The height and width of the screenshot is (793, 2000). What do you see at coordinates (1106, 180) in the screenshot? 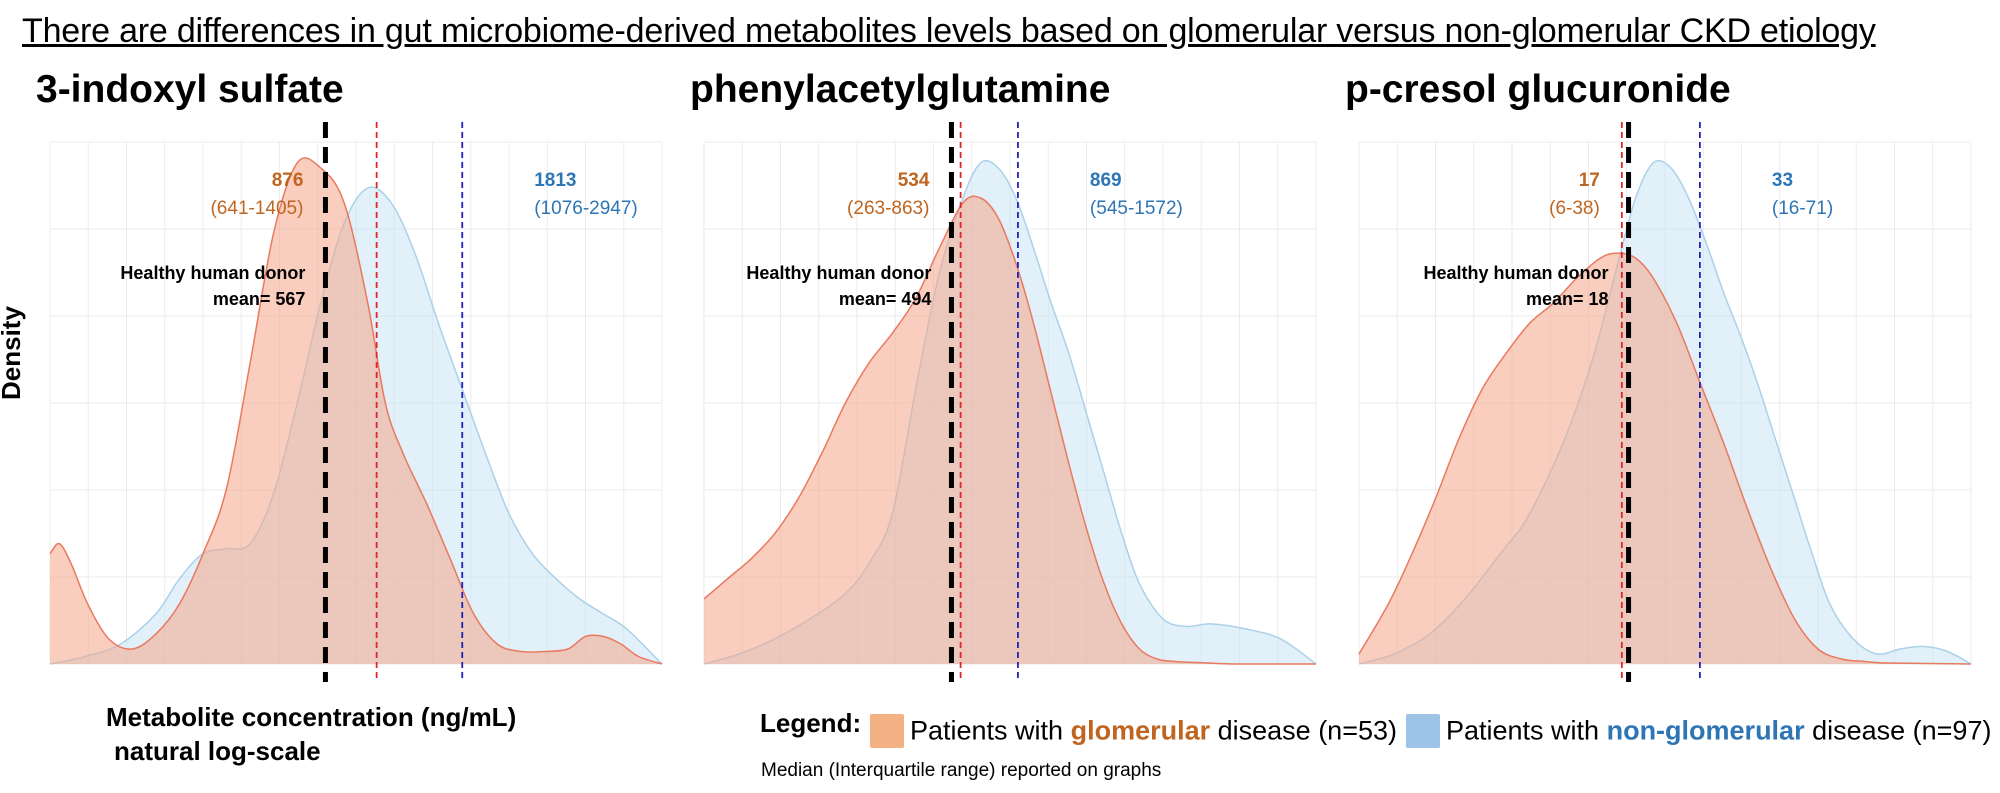
I see `non-glomerular-median-label: 869` at bounding box center [1106, 180].